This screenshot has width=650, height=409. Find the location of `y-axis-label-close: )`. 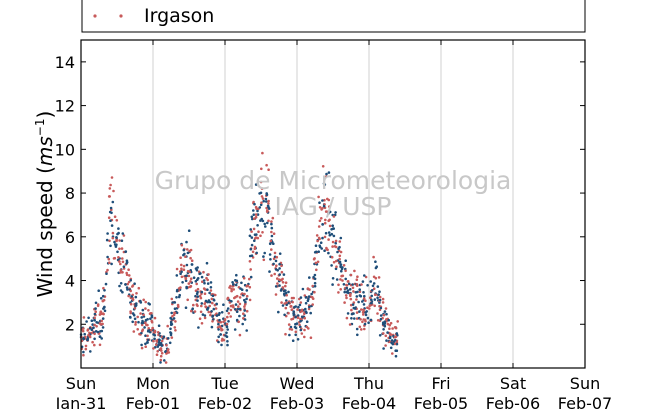

y-axis-label-close: ) is located at coordinates (45, 115).